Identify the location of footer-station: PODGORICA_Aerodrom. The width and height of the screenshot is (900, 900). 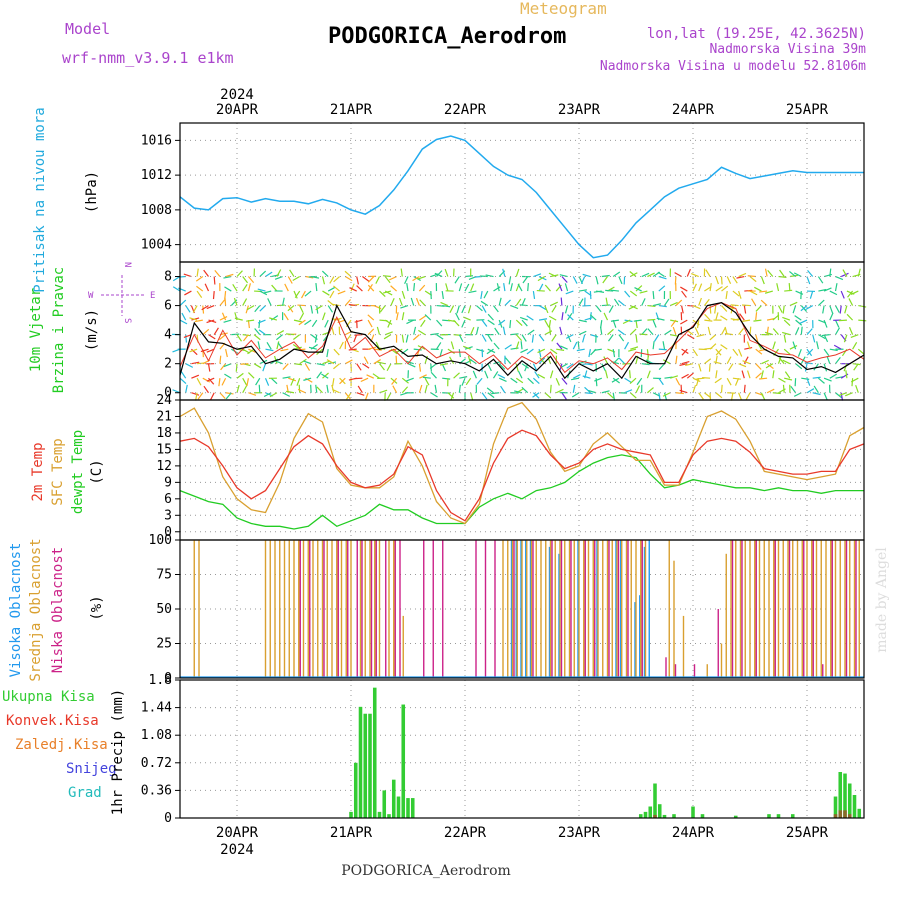
(426, 871).